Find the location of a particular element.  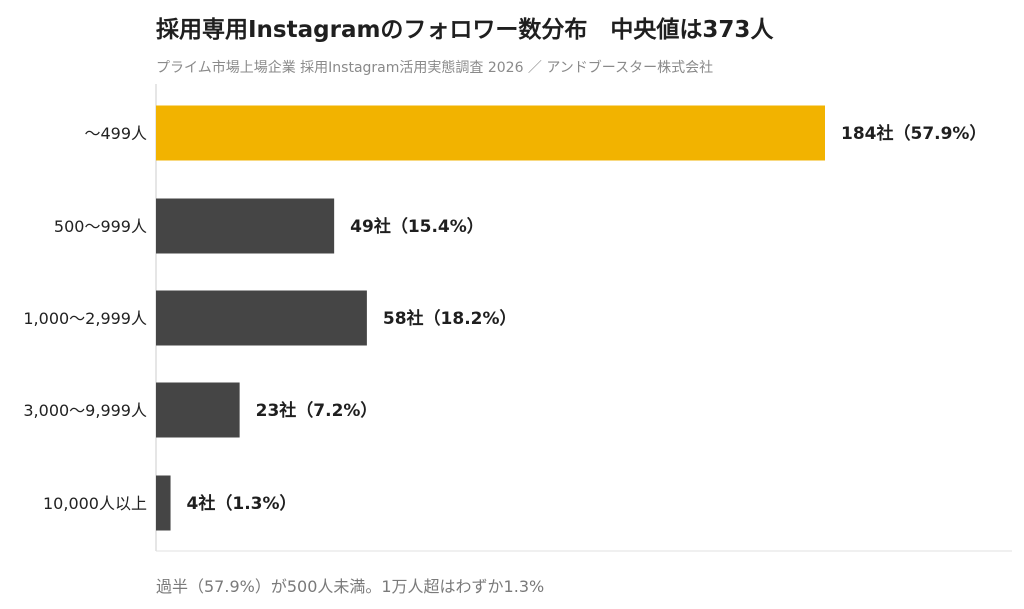

category-label-3: 3,000〜9,999人 is located at coordinates (85, 410).